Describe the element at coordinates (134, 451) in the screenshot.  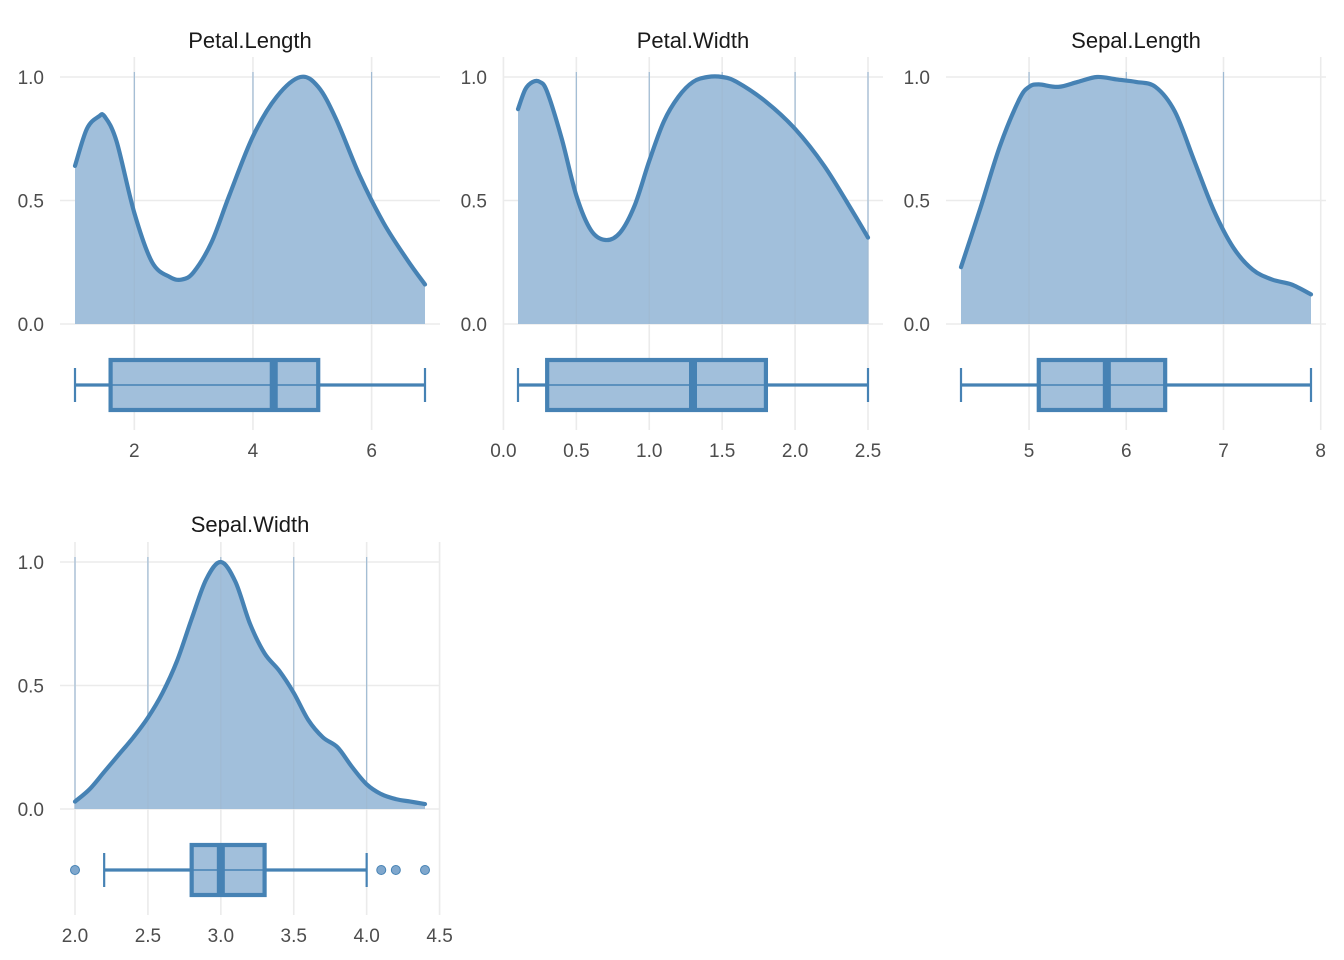
I see `x-tick-label: 2` at that location.